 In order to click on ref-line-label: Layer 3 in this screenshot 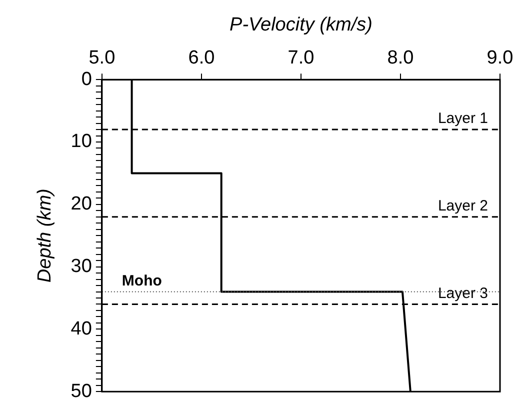, I will do `click(463, 293)`.